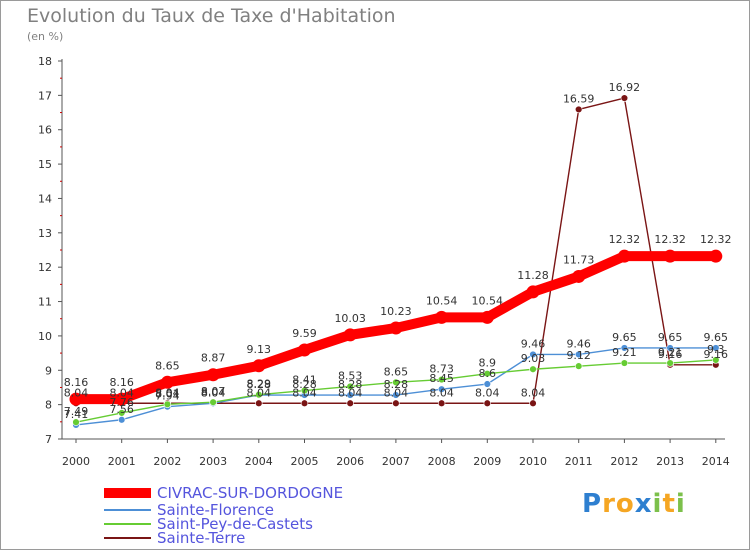 This screenshot has height=550, width=750. Describe the element at coordinates (533, 343) in the screenshot. I see `data-label: 9.46` at that location.